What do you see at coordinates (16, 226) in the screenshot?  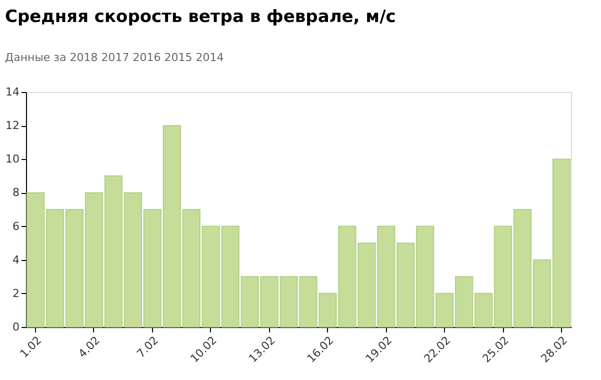 I see `y-tick-label: 6` at bounding box center [16, 226].